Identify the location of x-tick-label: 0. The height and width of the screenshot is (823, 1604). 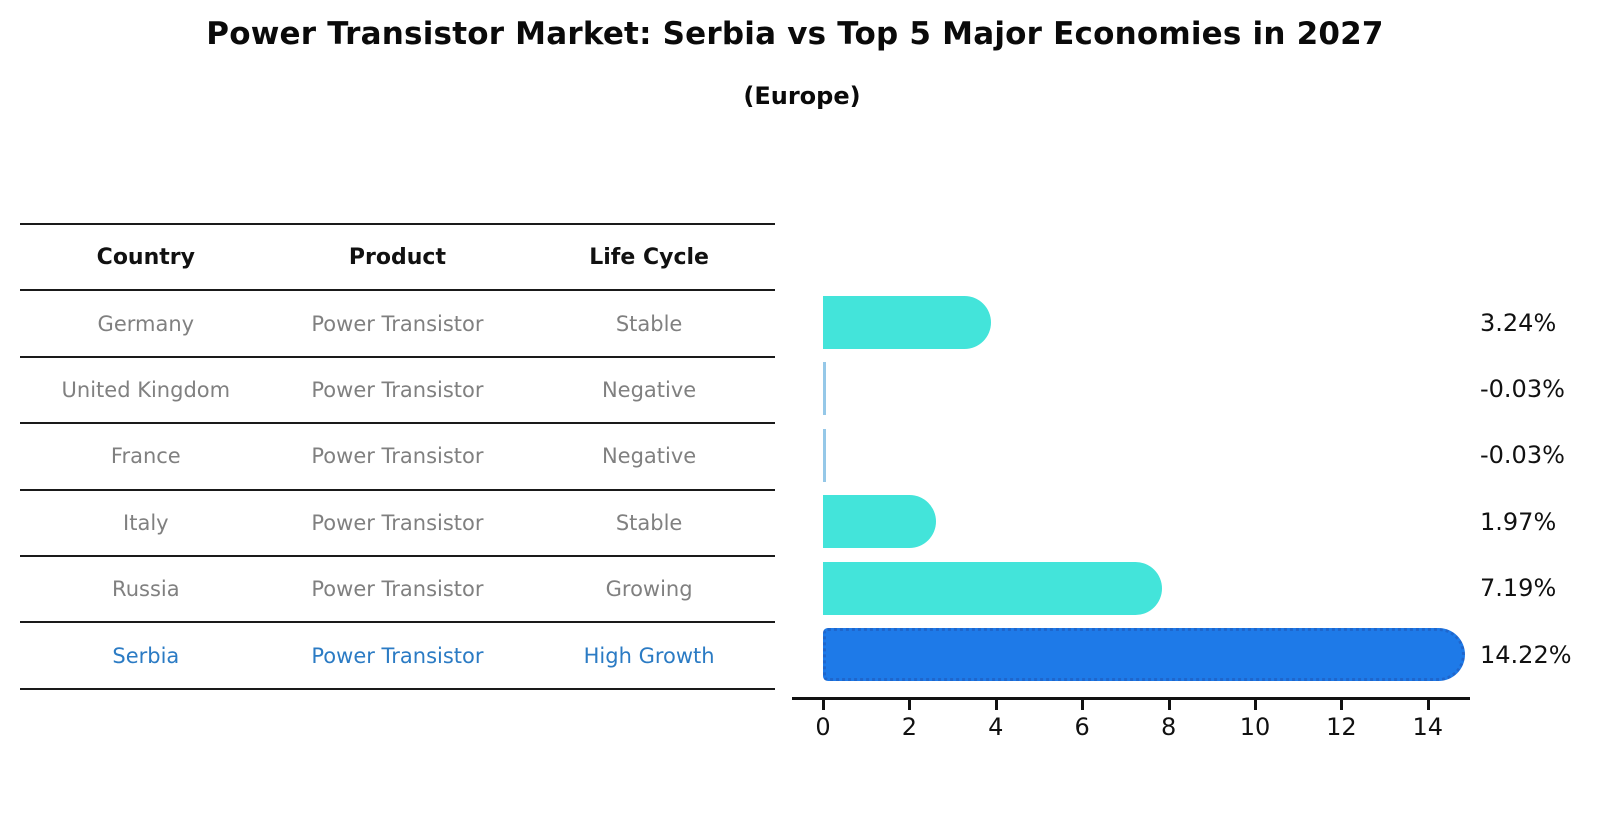
(823, 727).